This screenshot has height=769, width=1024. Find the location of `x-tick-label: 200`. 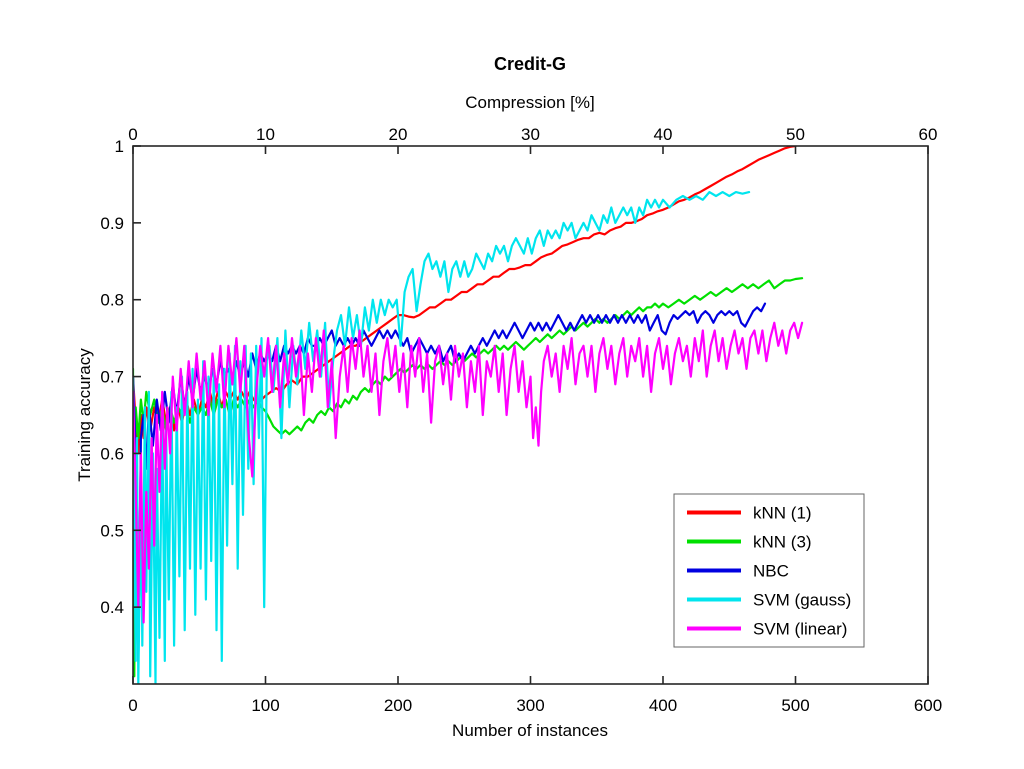

x-tick-label: 200 is located at coordinates (398, 705).